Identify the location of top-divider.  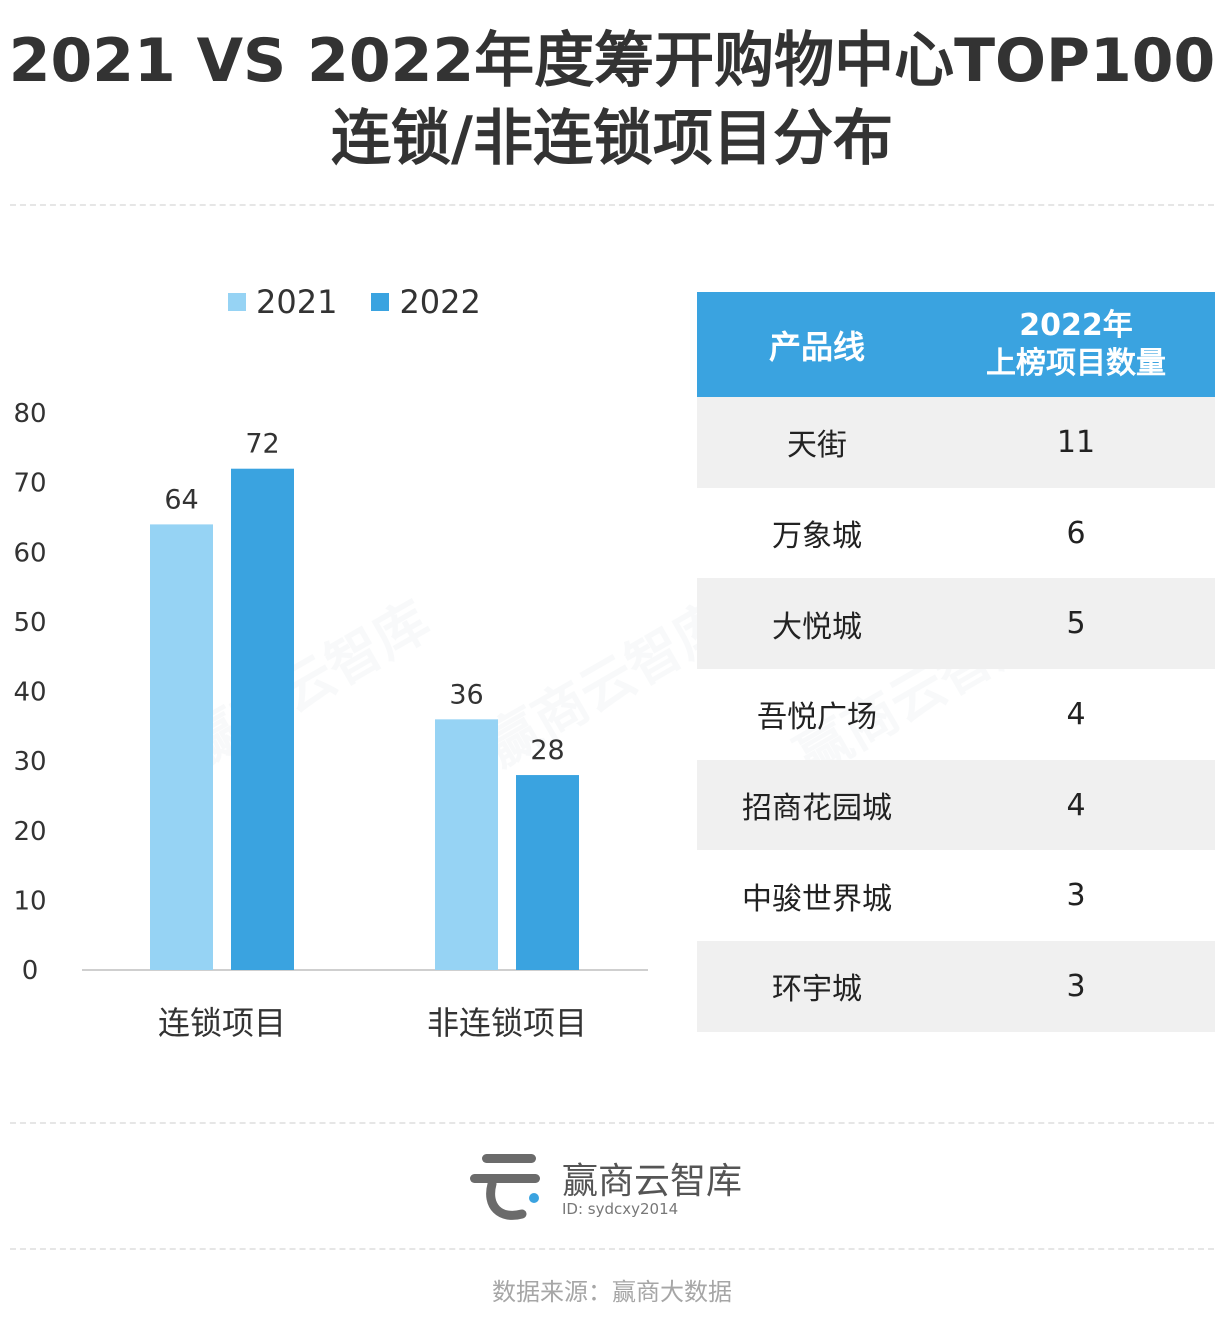
(612, 205).